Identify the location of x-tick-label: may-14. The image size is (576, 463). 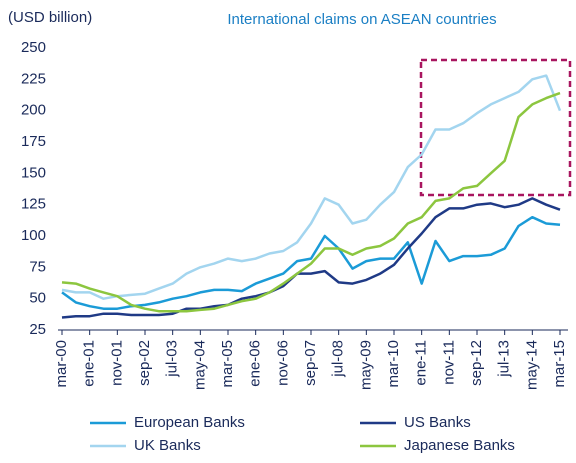
(531, 365).